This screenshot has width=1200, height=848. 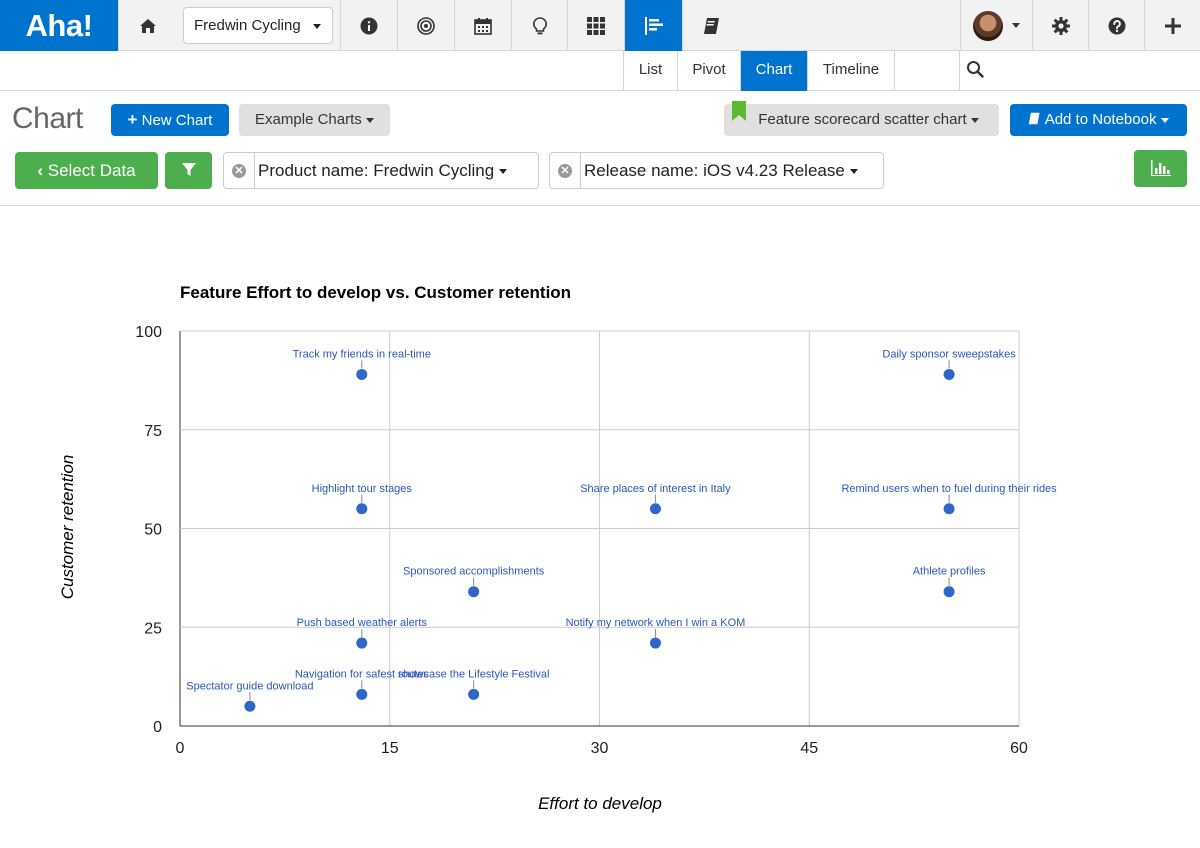 I want to click on settings-button, so click(x=1060, y=25).